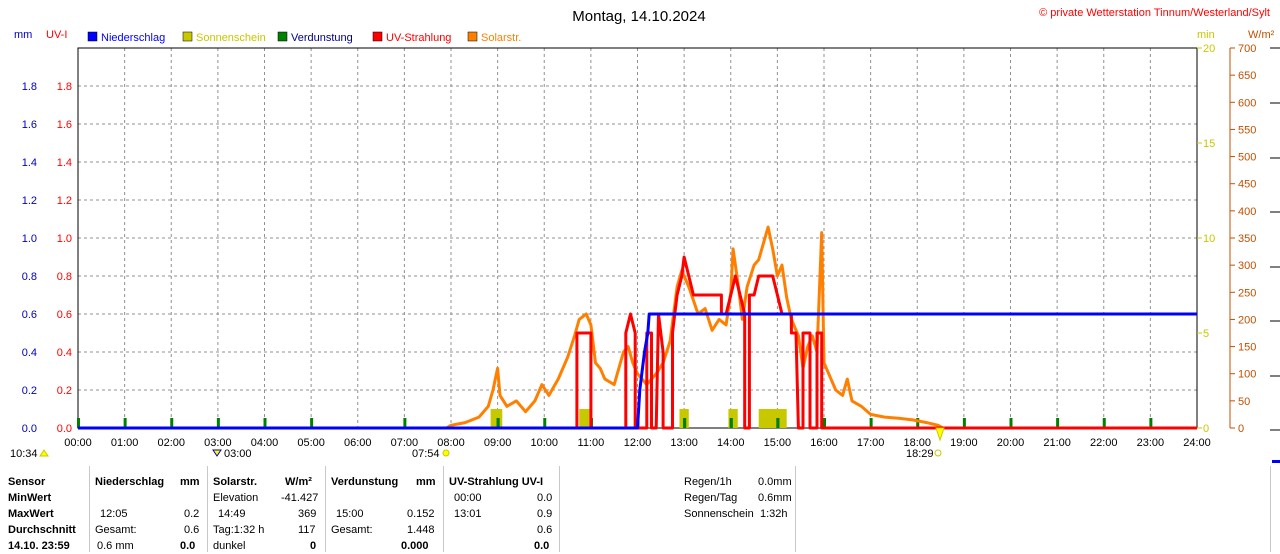 This screenshot has width=1280, height=554. Describe the element at coordinates (778, 443) in the screenshot. I see `x-tick-label: 15:00` at that location.